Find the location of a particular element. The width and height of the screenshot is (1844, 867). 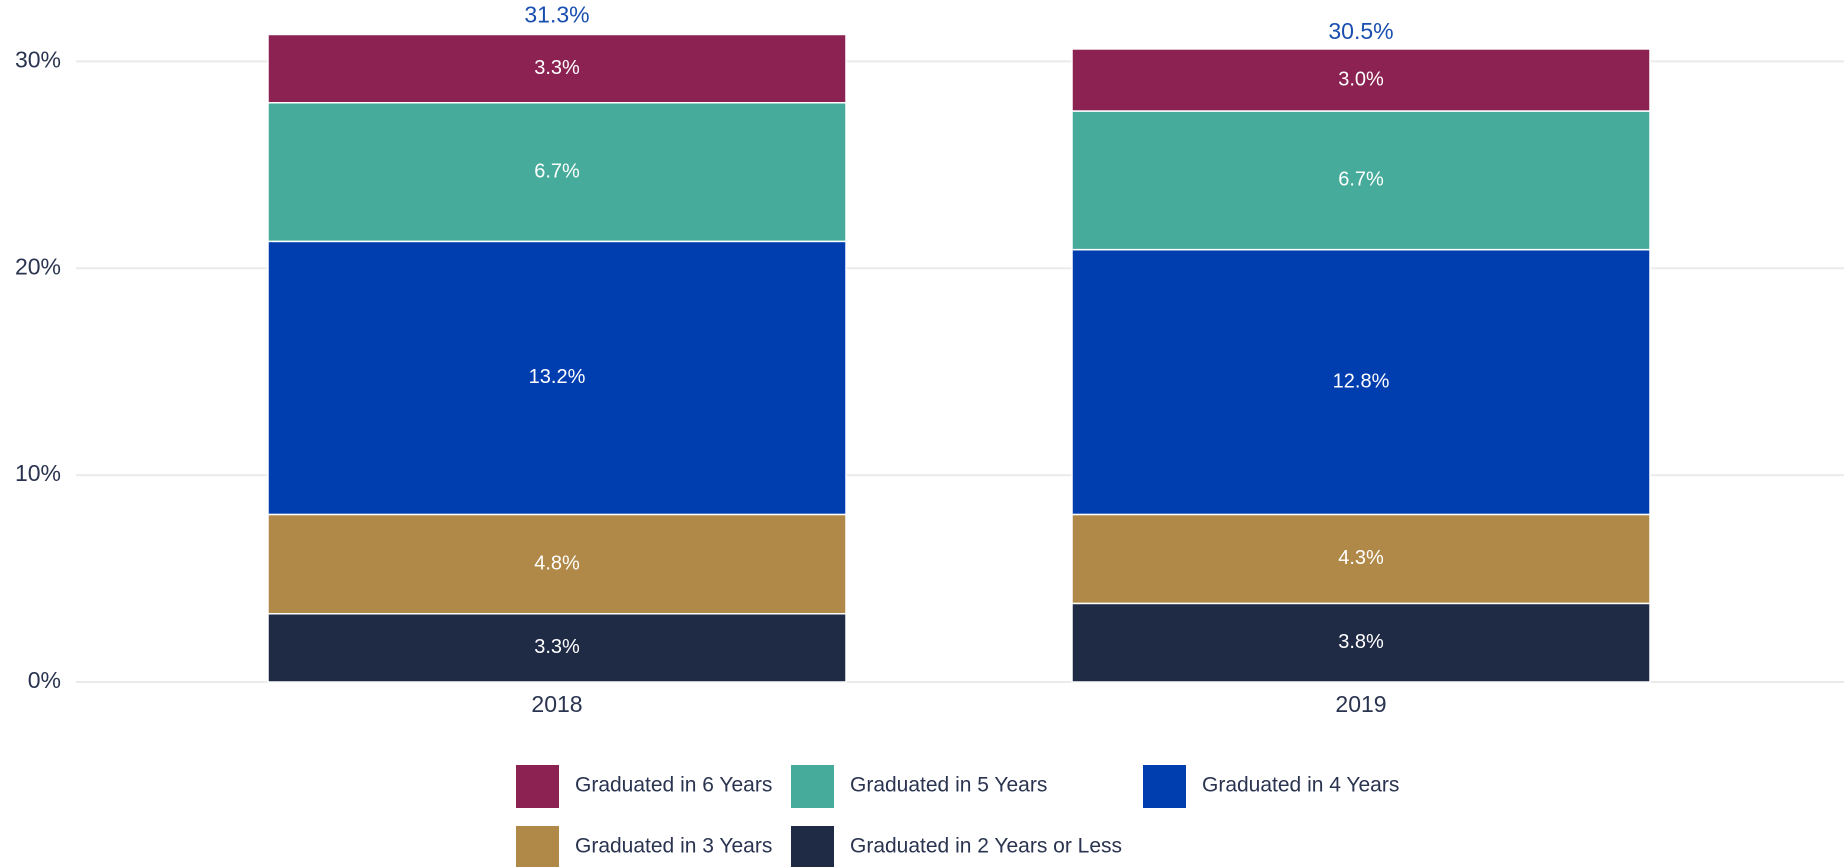

segment-label: 4.8% is located at coordinates (557, 563).